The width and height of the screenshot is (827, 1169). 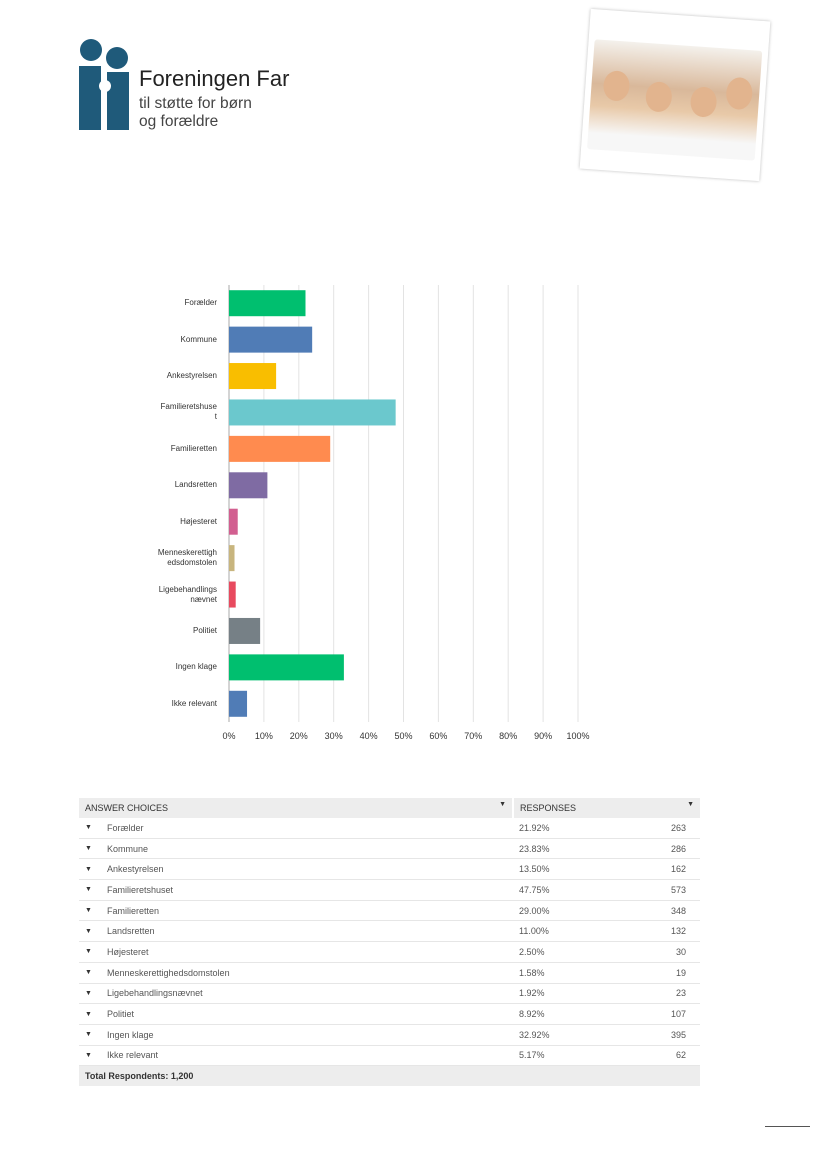 I want to click on answer-choice: Højesteret, so click(x=307, y=952).